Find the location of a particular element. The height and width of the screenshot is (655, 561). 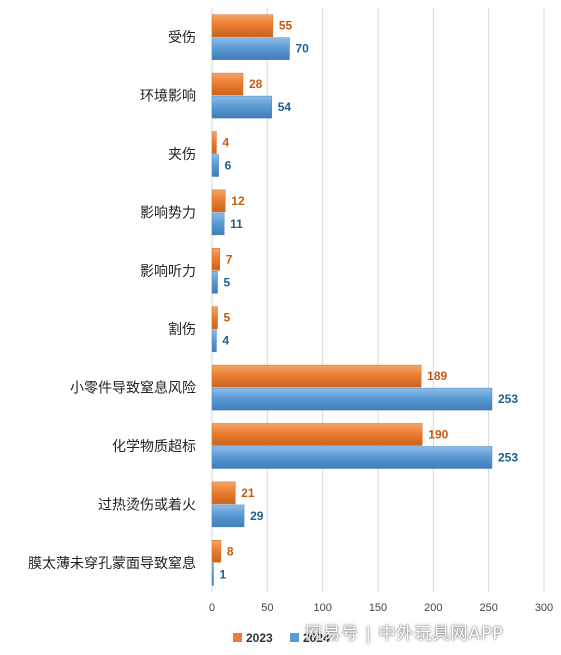

data-label-2023: 7 is located at coordinates (229, 259).